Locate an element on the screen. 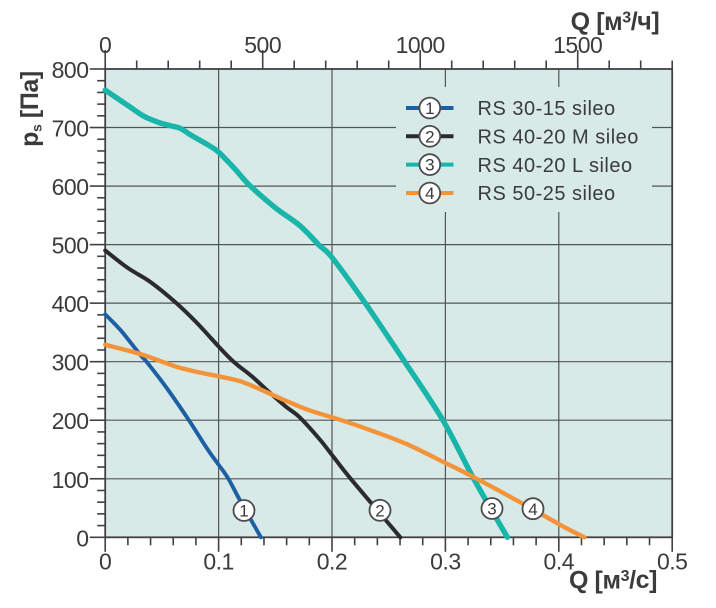  svg-text: 0.1 is located at coordinates (218, 562).